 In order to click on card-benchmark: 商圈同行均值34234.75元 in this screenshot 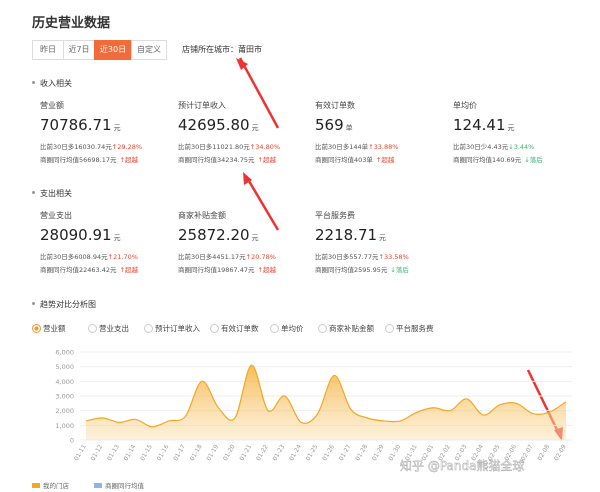, I will do `click(216, 160)`.